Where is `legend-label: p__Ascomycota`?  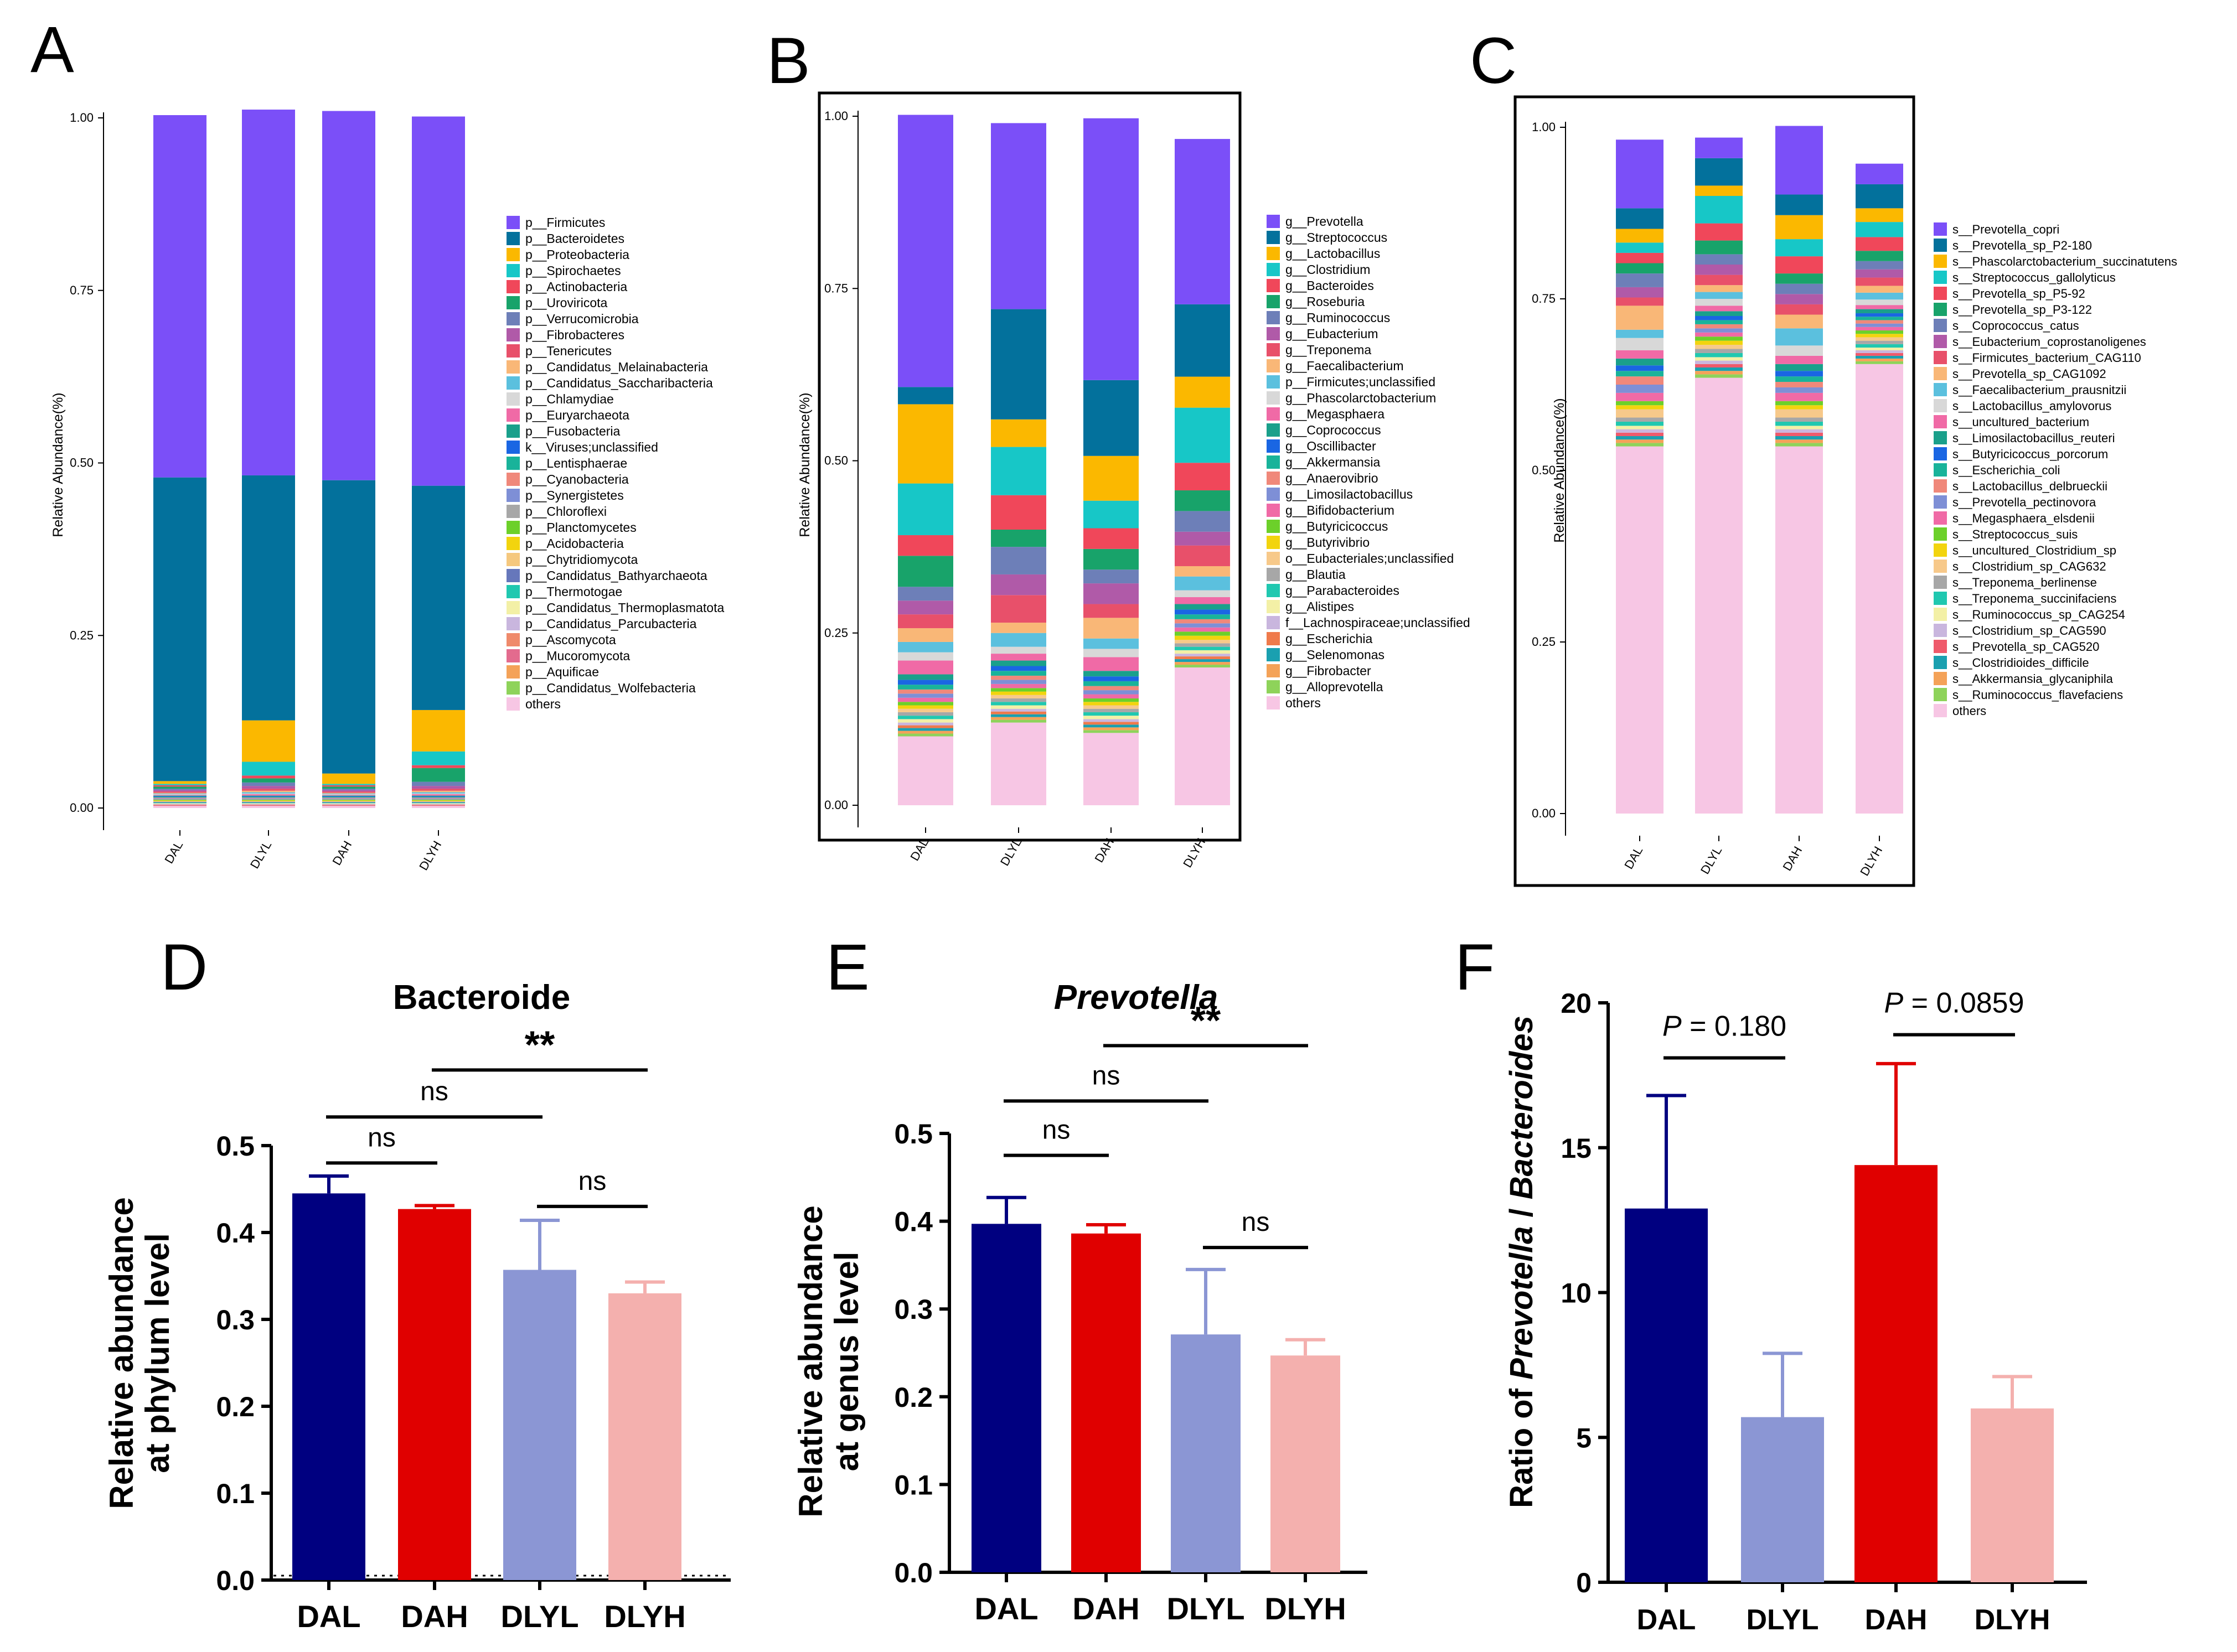
legend-label: p__Ascomycota is located at coordinates (571, 640).